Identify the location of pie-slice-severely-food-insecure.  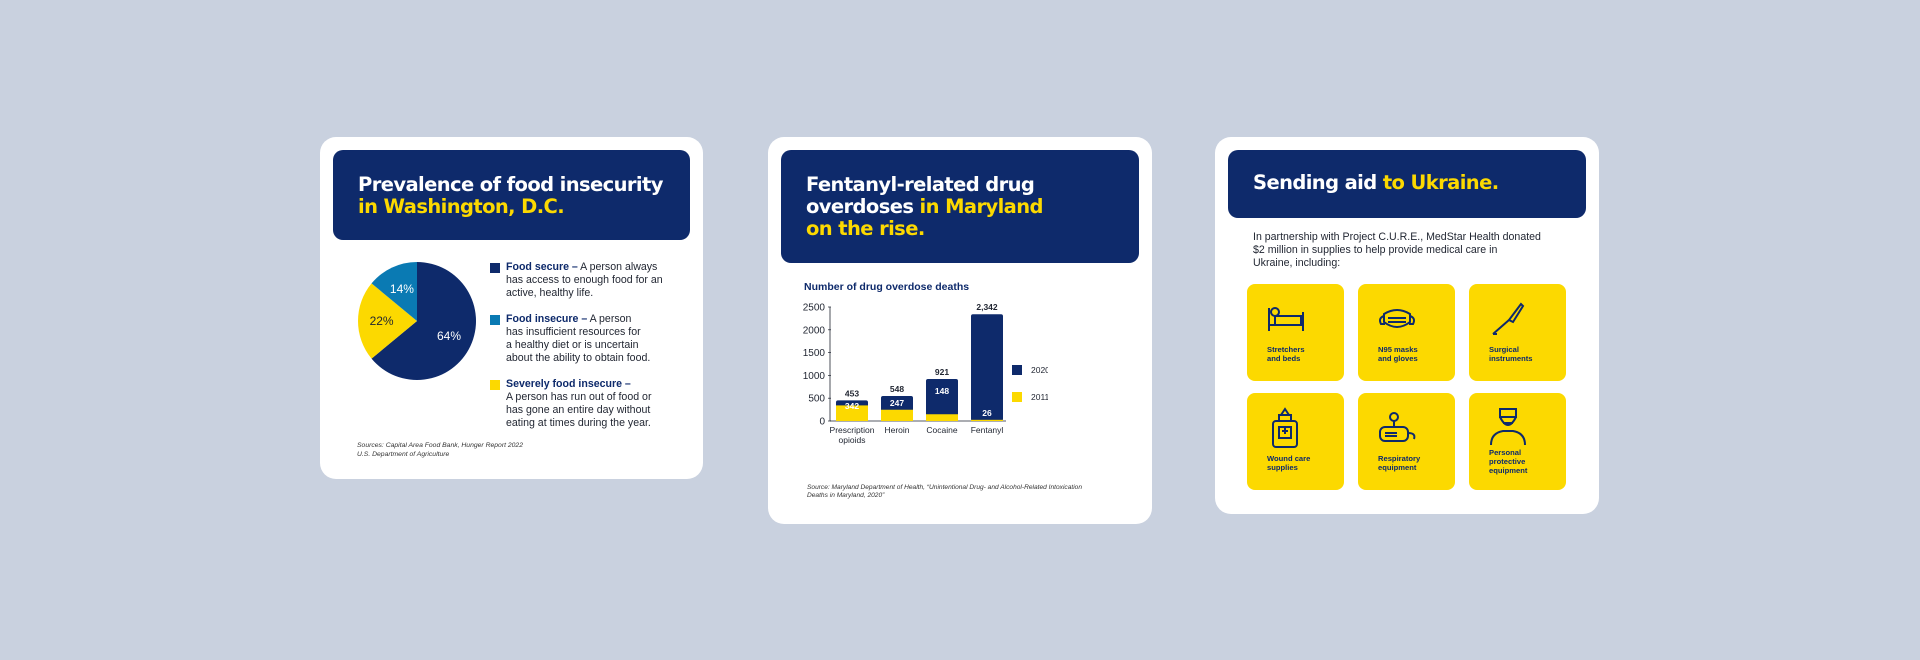
(387, 321).